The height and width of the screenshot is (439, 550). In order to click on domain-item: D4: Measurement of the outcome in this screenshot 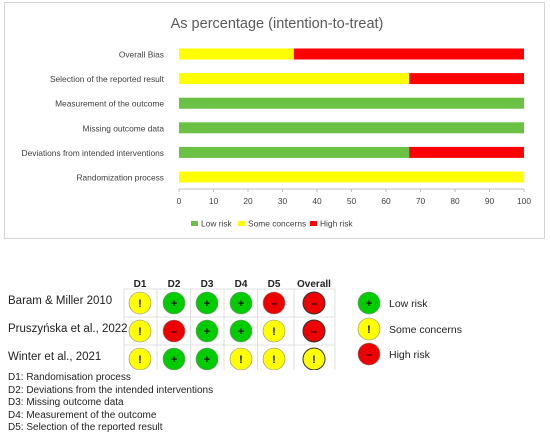, I will do `click(82, 415)`.